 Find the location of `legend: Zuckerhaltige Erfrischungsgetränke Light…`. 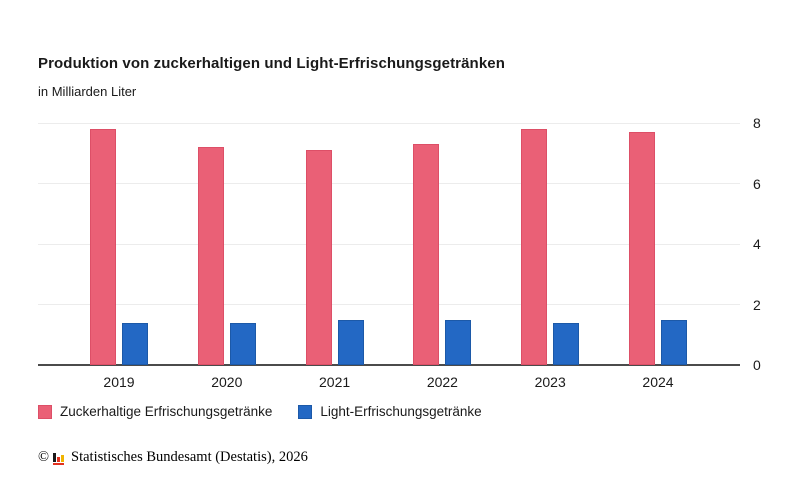

legend: Zuckerhaltige Erfrischungsgetränke Light… is located at coordinates (260, 411).